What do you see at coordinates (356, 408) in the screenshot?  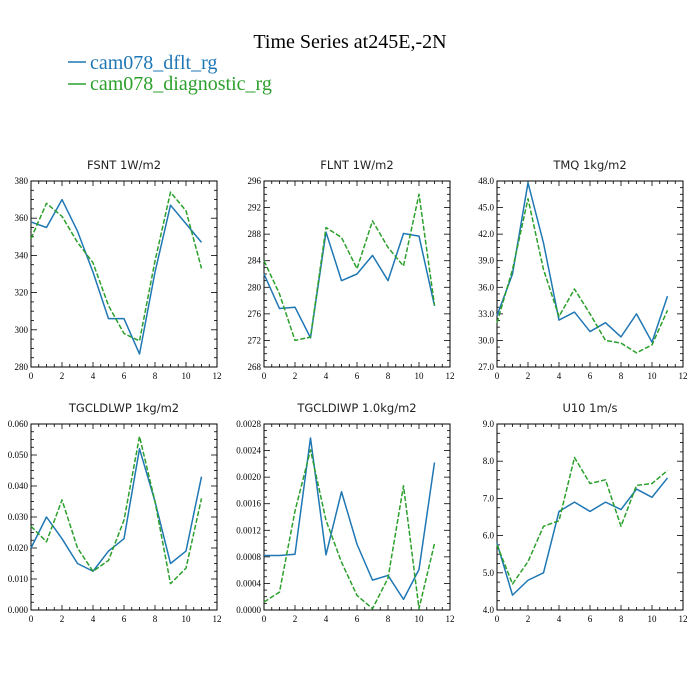 I see `panel-title-5: TGCLDIWP 1.0kg/m2` at bounding box center [356, 408].